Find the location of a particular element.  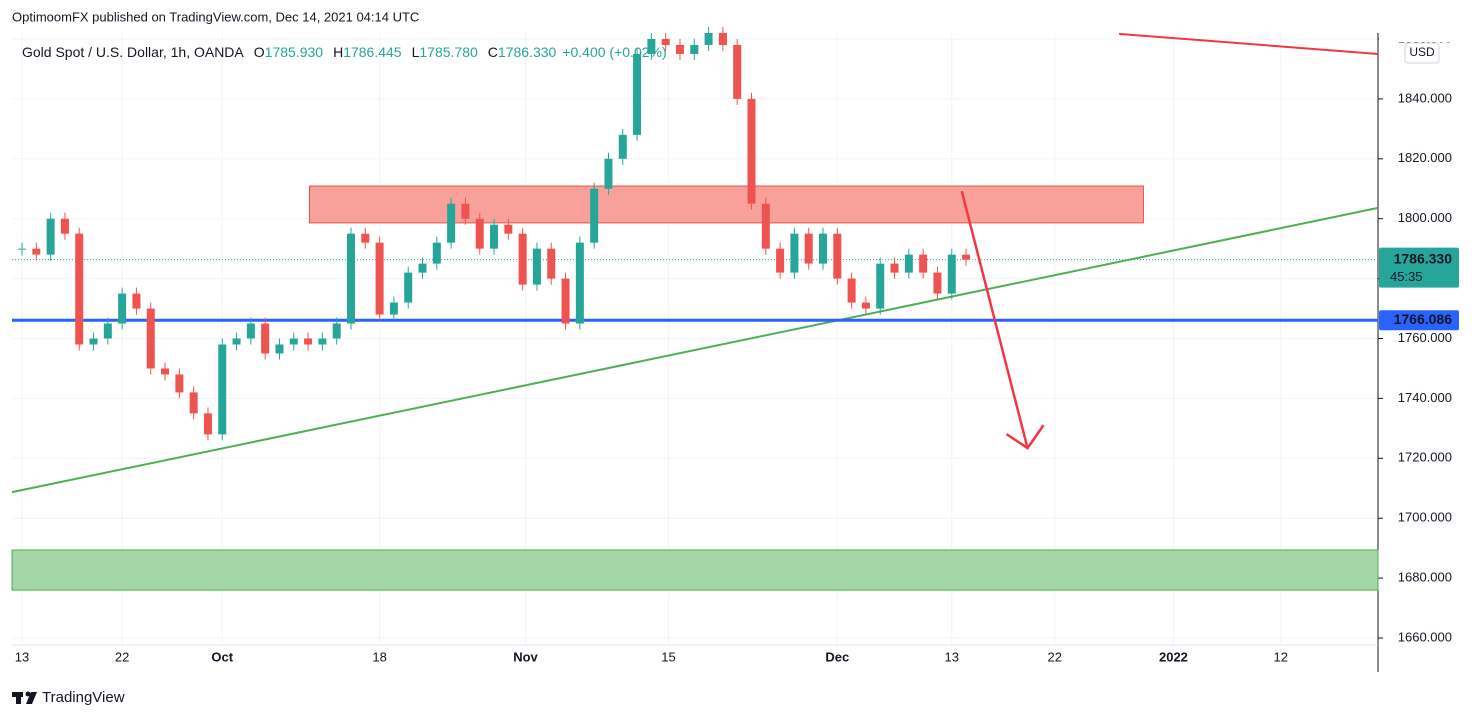

legend-label: H is located at coordinates (338, 52).